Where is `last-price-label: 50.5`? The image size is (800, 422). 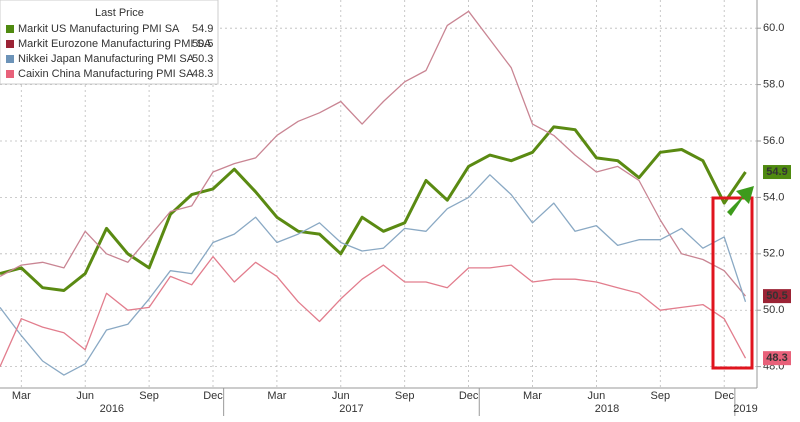
last-price-label: 50.5 is located at coordinates (776, 296).